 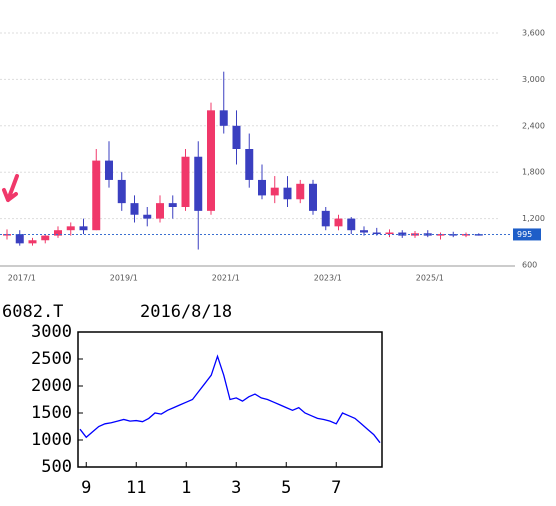 I want to click on last-price-label: 995, so click(x=524, y=234).